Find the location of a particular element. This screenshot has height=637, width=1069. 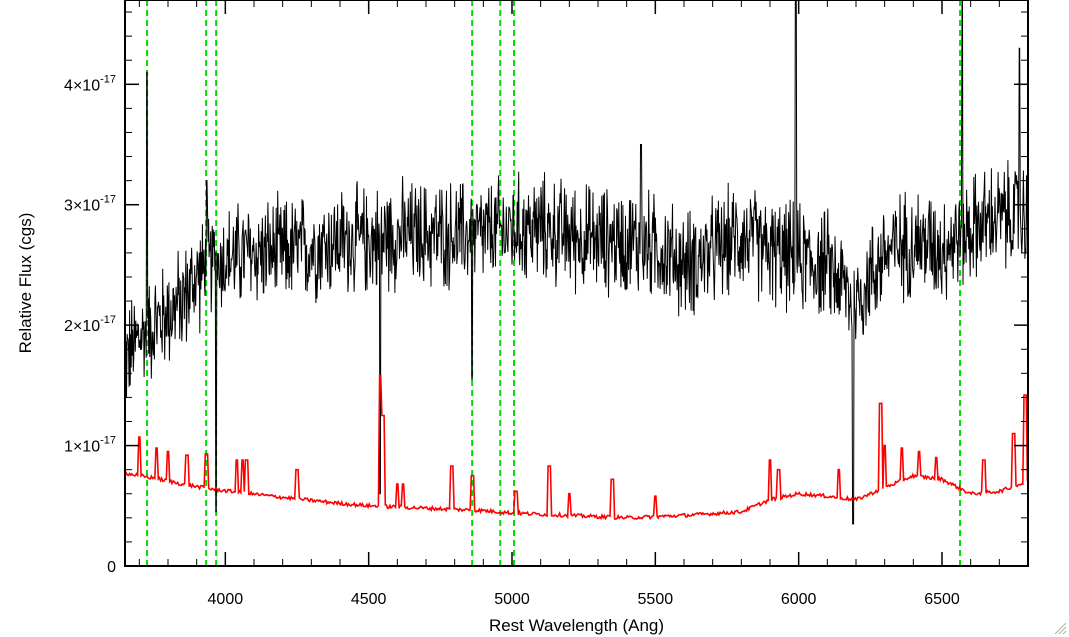

x-axis-title: Rest Wavelength (Ang) is located at coordinates (576, 625).